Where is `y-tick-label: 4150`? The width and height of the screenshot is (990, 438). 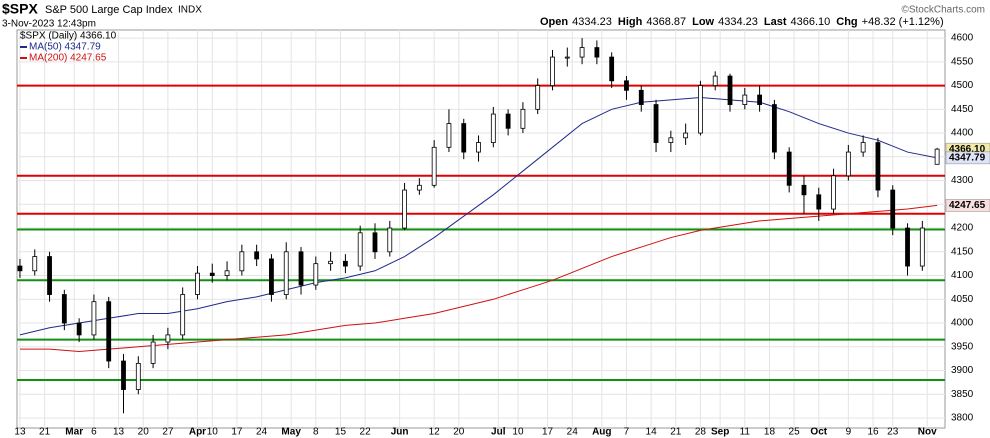 y-tick-label: 4150 is located at coordinates (962, 251).